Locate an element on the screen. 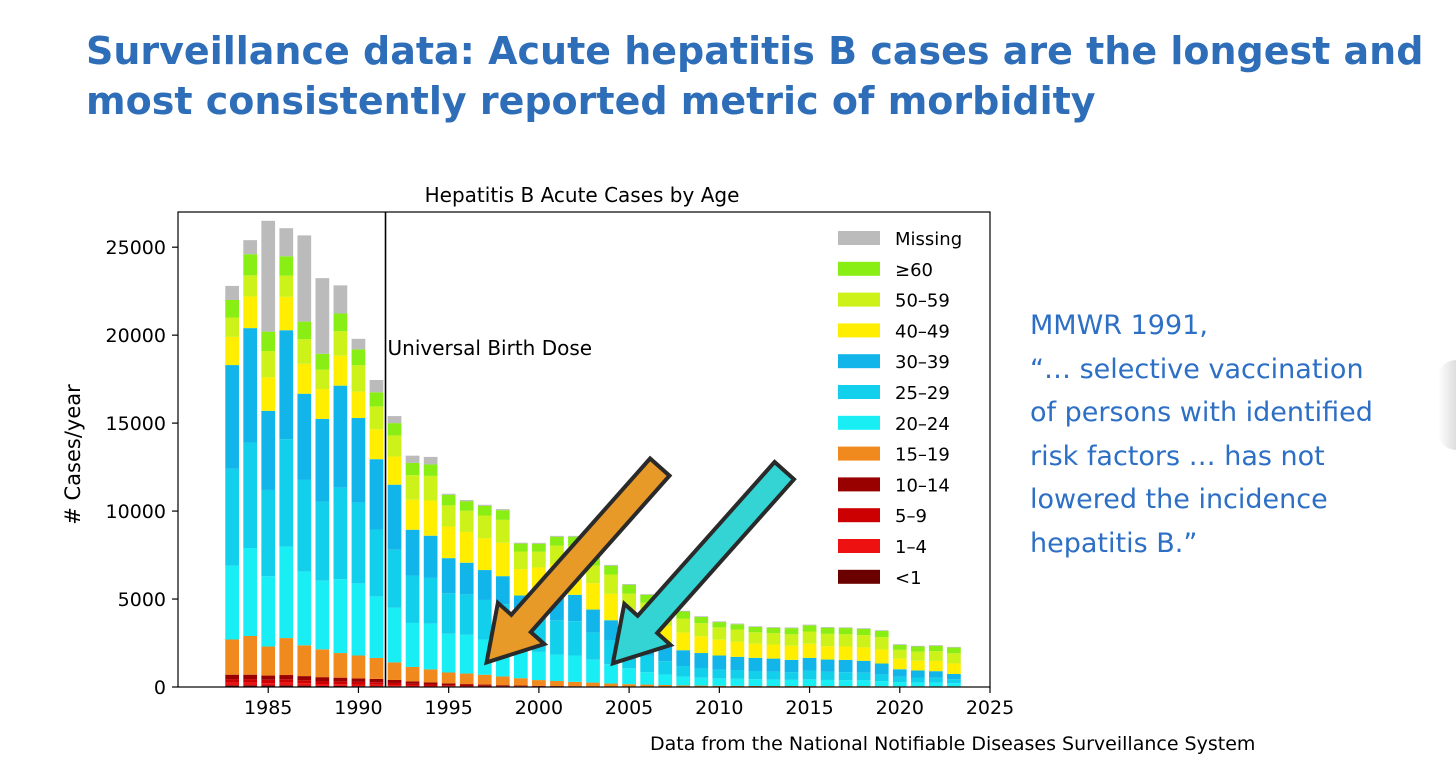 The height and width of the screenshot is (777, 1456). x-tick-label: 2015 is located at coordinates (809, 708).